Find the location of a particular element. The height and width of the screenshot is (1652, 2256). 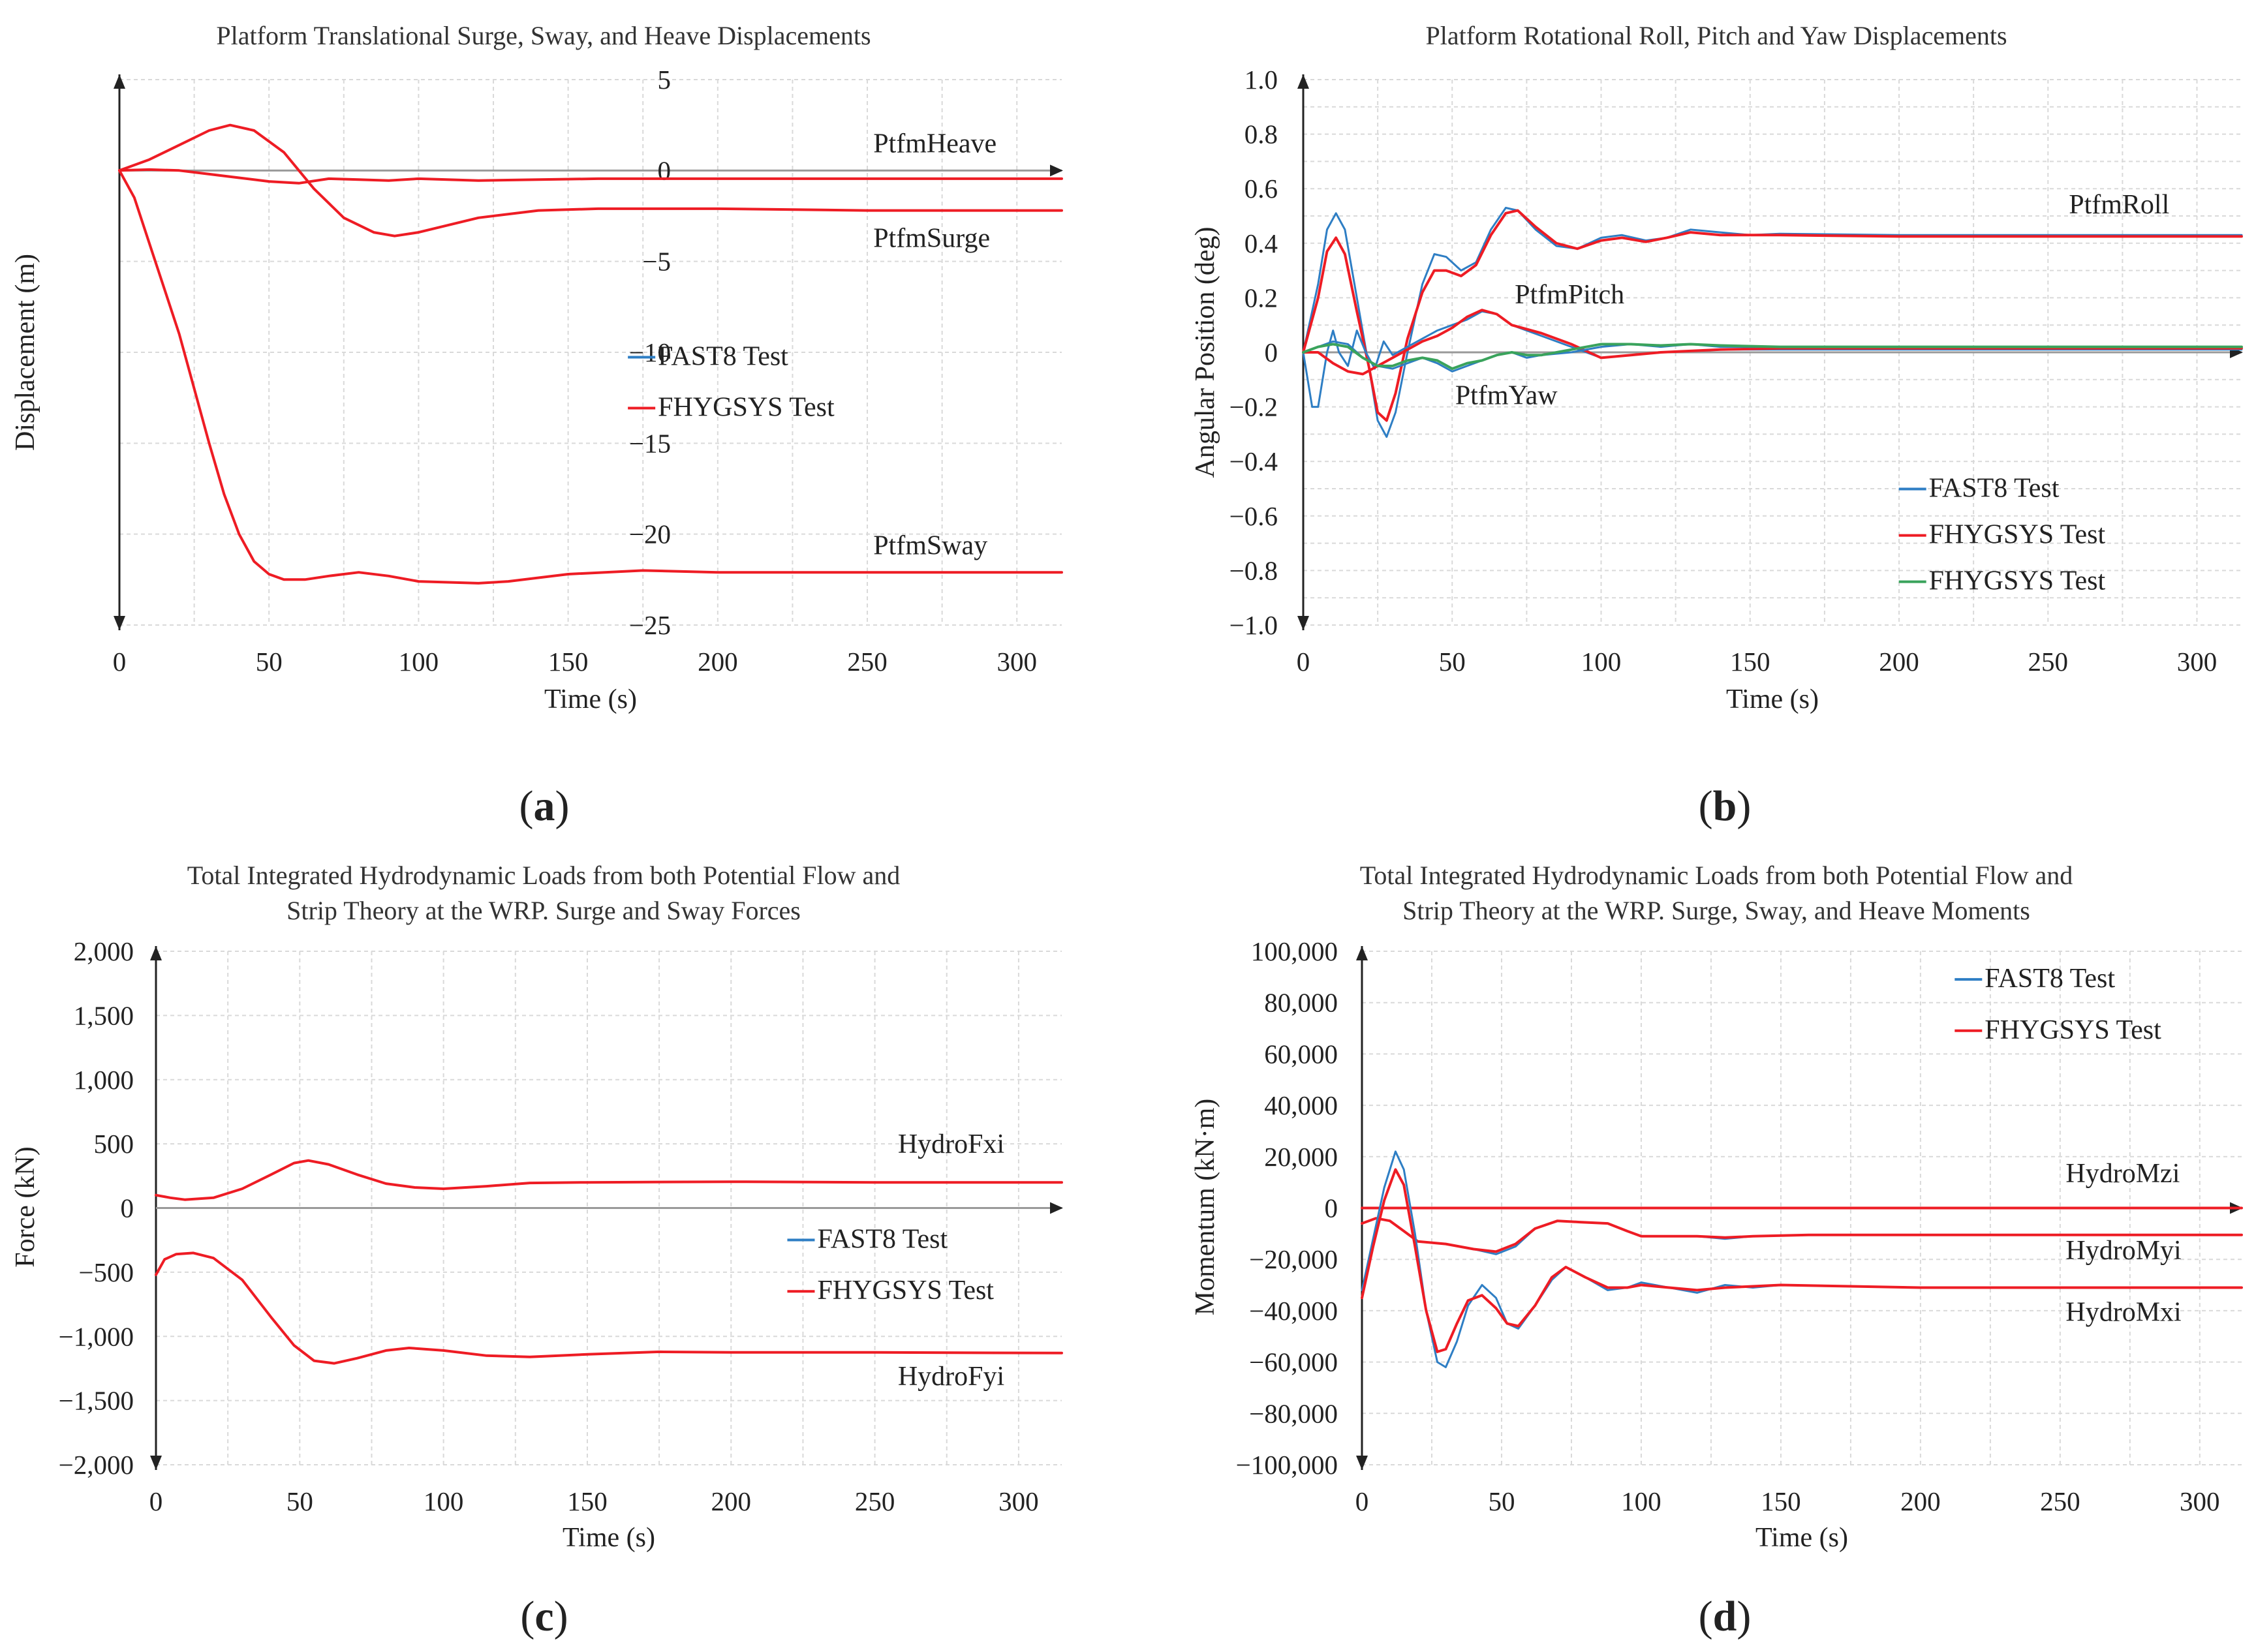

y-tick-label: −0.8 is located at coordinates (1253, 570).